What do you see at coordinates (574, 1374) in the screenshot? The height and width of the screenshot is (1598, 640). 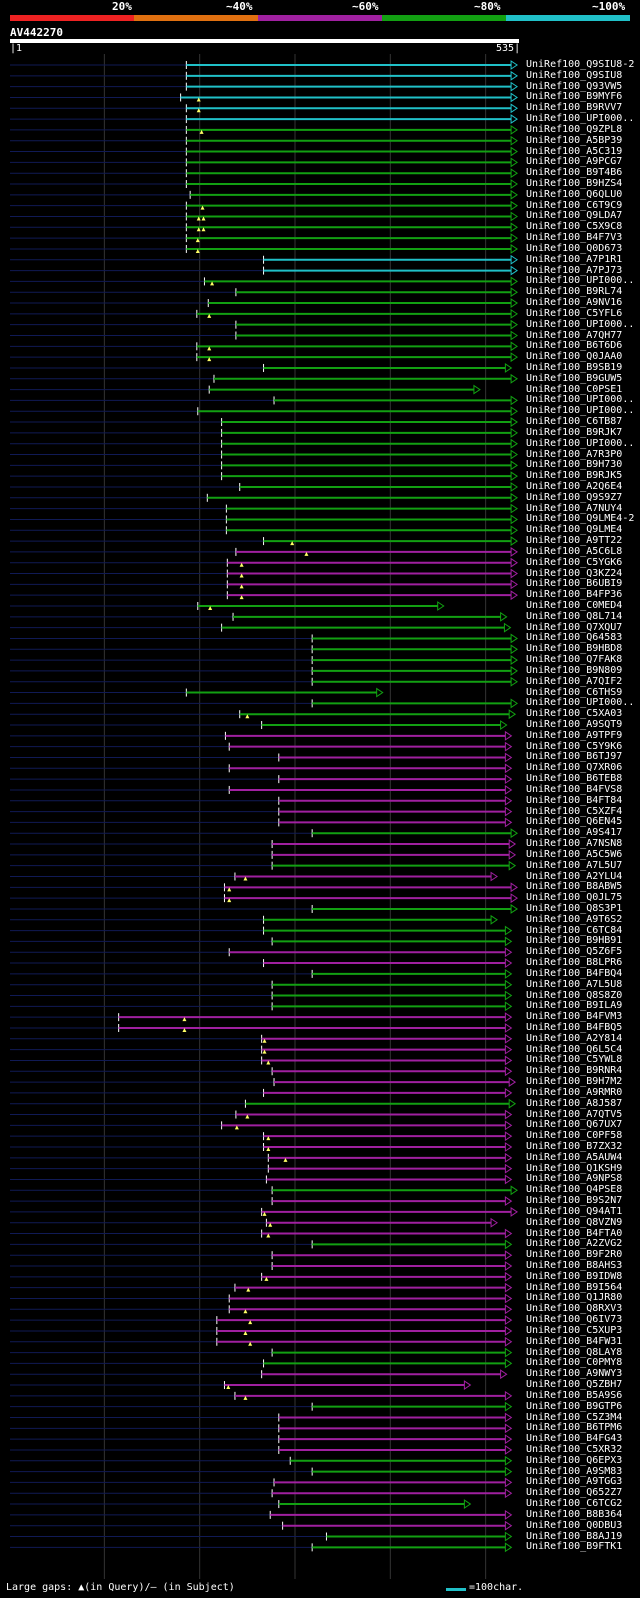 I see `hit-label: UniRef100_A9NWY3` at bounding box center [574, 1374].